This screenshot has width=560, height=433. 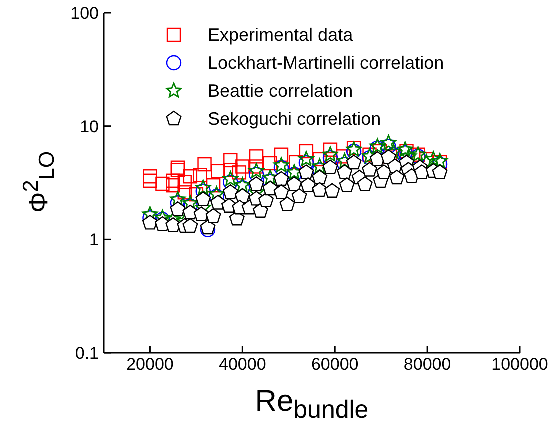 I want to click on x-tick-label: 80000, so click(x=428, y=364).